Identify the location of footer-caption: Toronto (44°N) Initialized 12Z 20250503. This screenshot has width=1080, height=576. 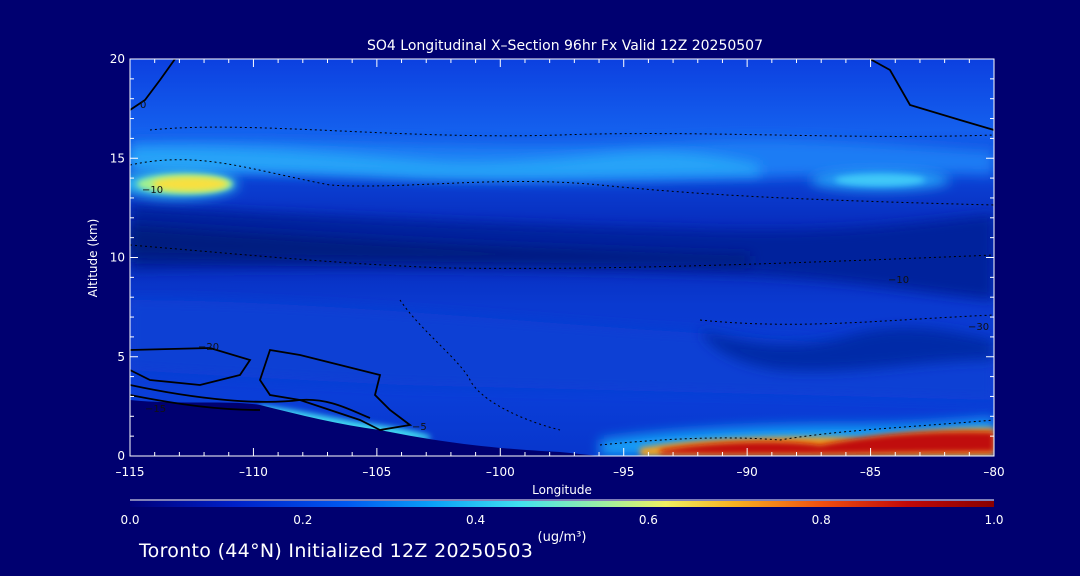
(336, 551).